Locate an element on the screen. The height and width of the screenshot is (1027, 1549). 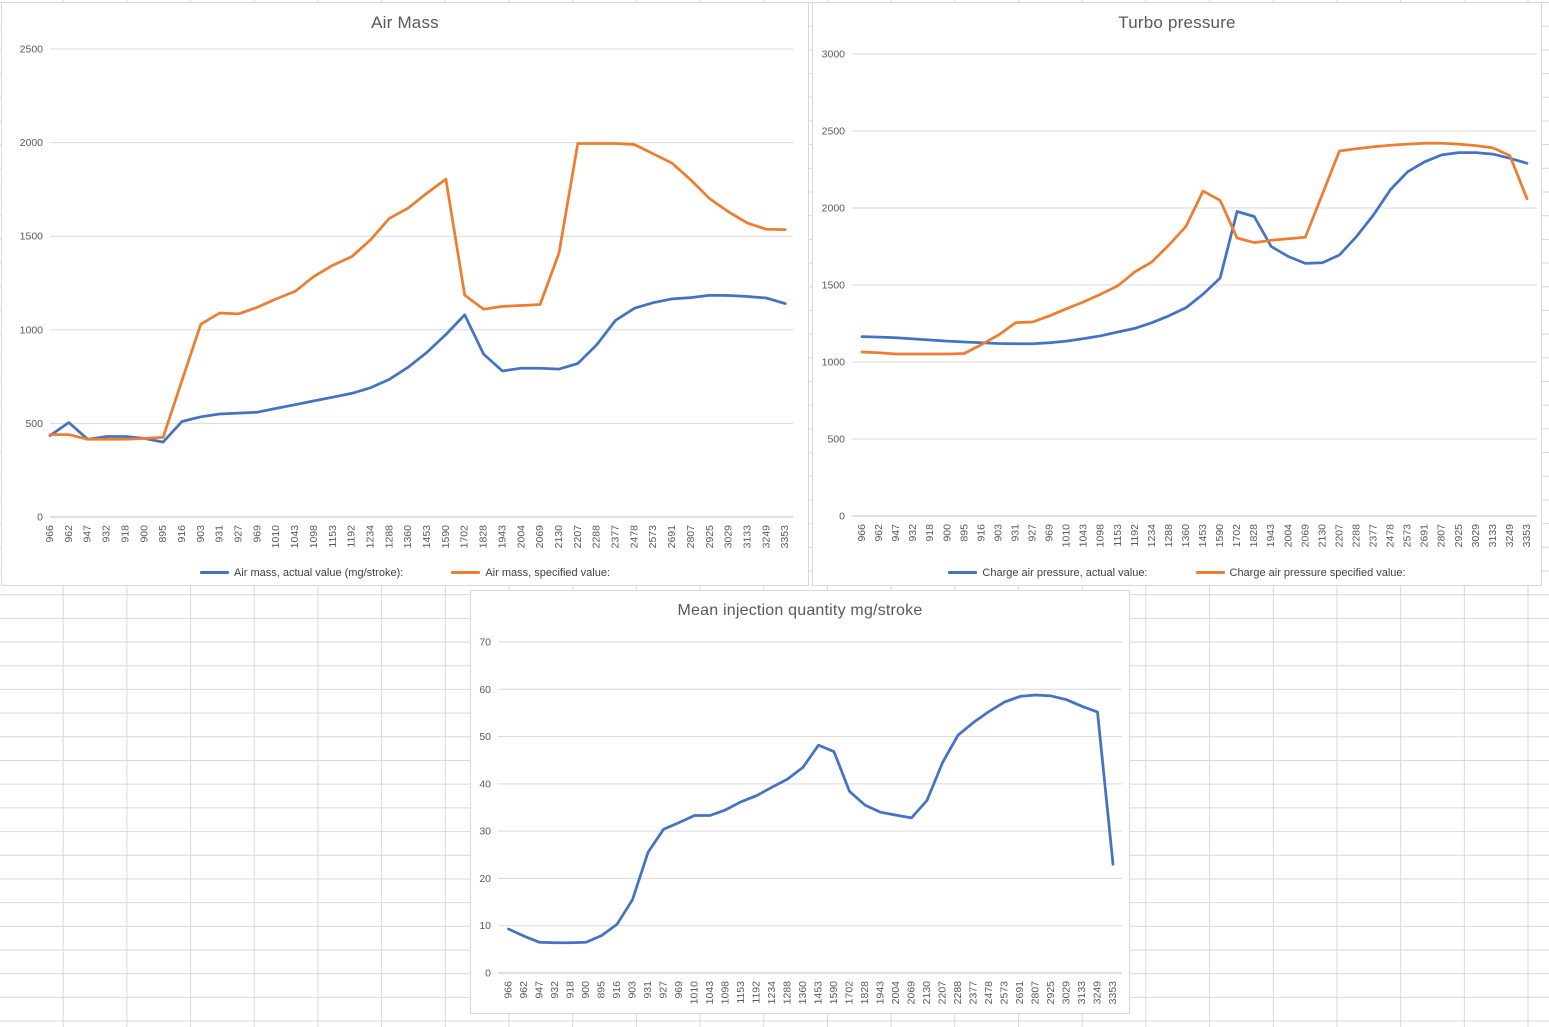
x-axis-label: 931 is located at coordinates (220, 534).